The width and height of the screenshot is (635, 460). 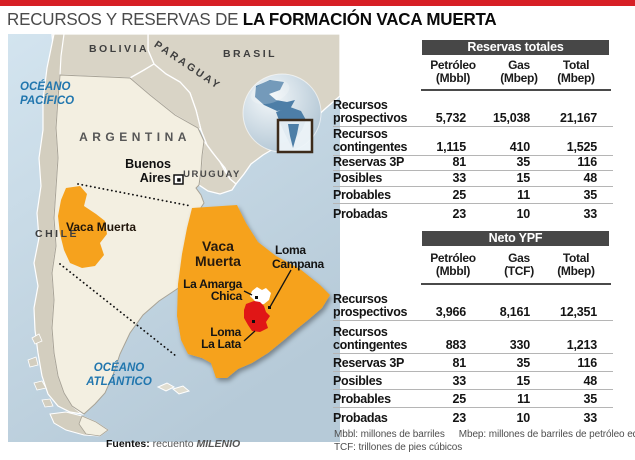 I want to click on label-inset-vaca: Vaca, so click(x=218, y=246).